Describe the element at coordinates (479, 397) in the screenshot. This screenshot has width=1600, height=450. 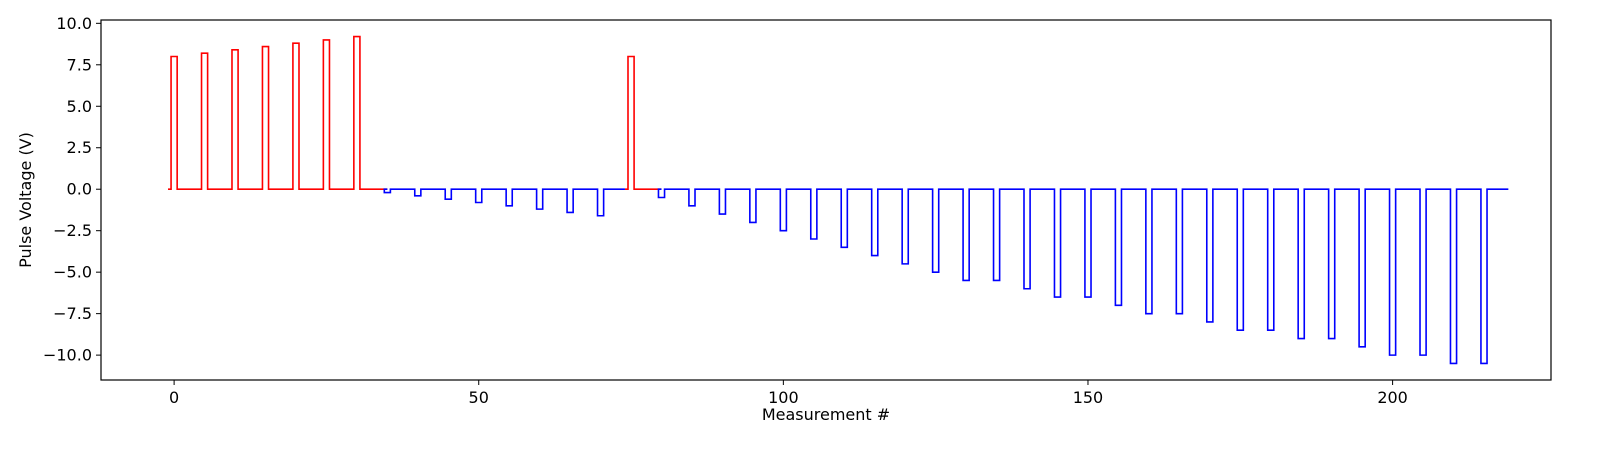
I see `x-tick-label-1: 50` at that location.